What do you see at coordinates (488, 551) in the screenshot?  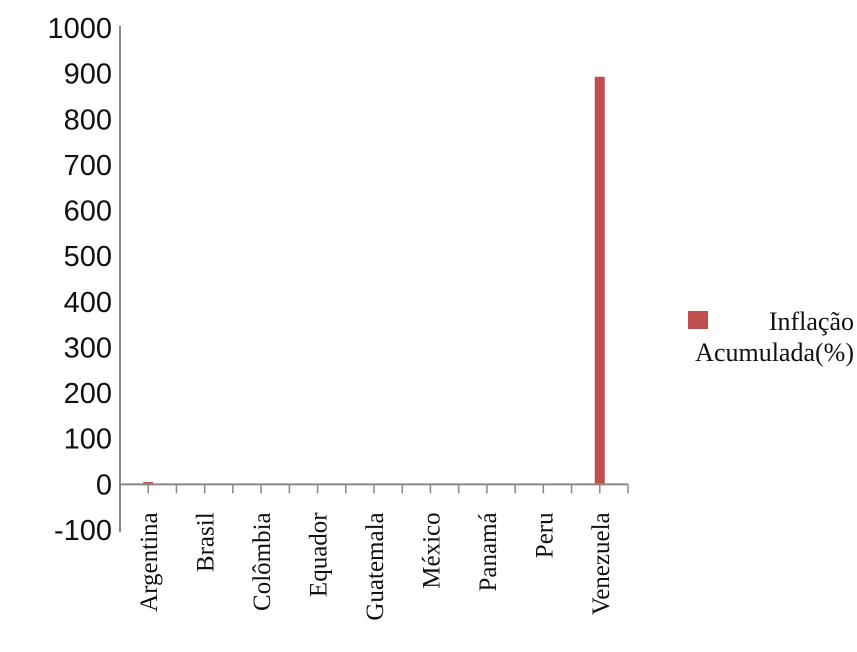 I see `x-tick-label: Panamá` at bounding box center [488, 551].